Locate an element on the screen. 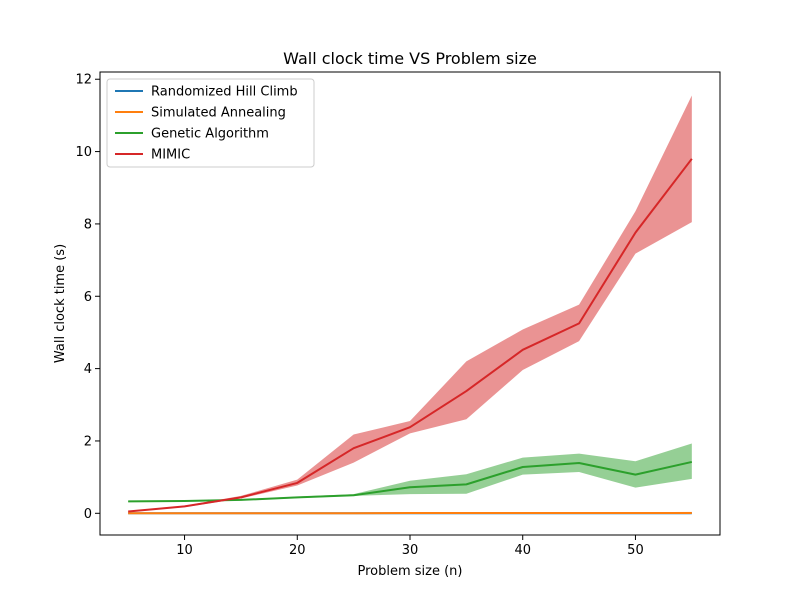 The image size is (800, 600). chart-title: Wall clock time VS Problem size is located at coordinates (410, 58).